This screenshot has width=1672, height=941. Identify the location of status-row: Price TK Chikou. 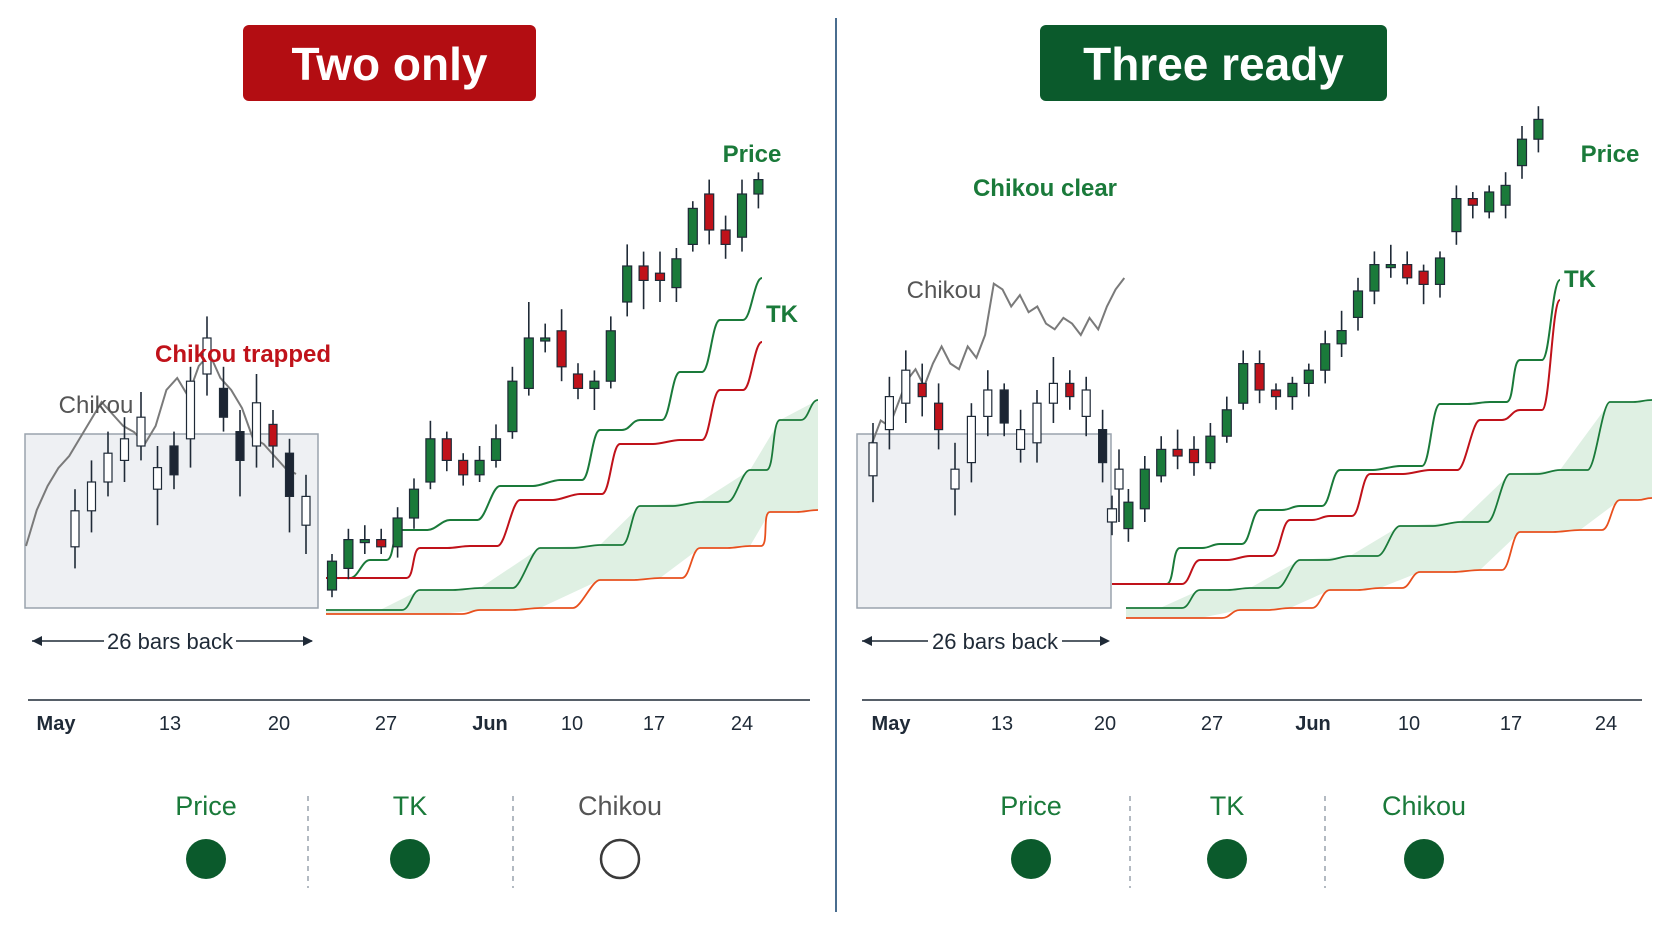
(1233, 839).